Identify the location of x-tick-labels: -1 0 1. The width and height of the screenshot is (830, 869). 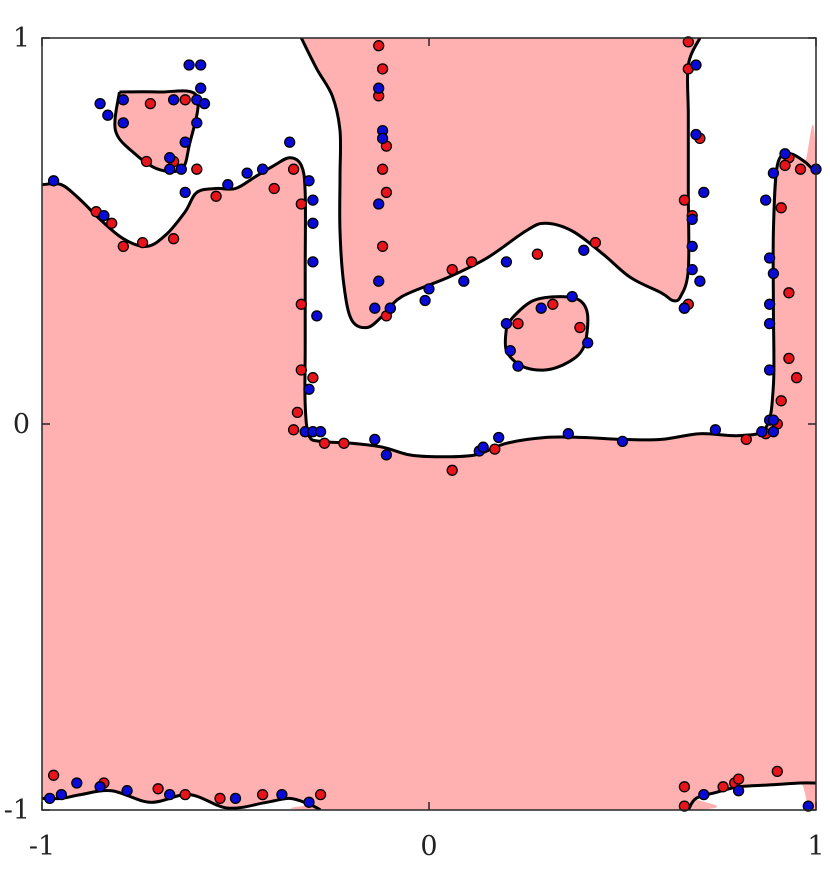
(427, 846).